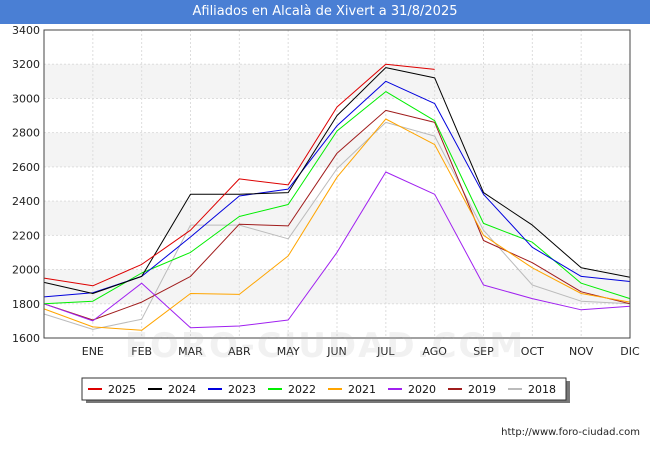  What do you see at coordinates (26, 64) in the screenshot?
I see `y-tick-label: 3200` at bounding box center [26, 64].